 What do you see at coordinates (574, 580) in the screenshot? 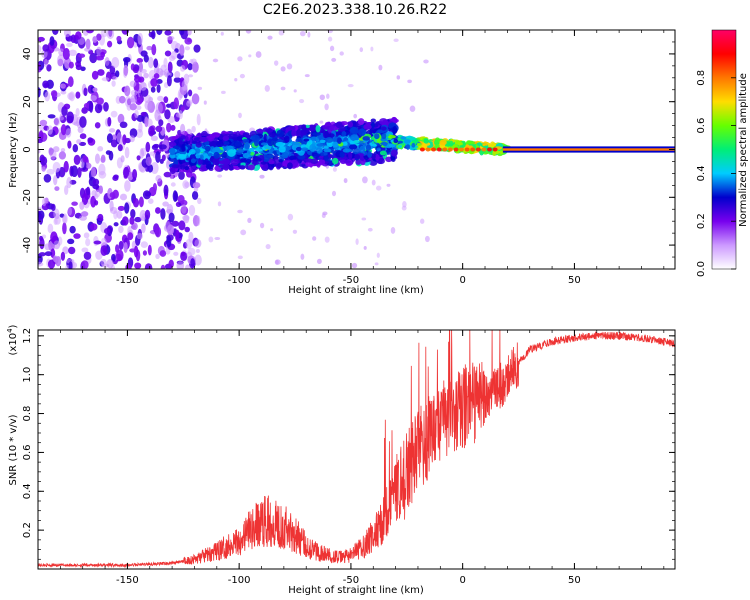
I see `x-tick-label: 50` at bounding box center [574, 580].